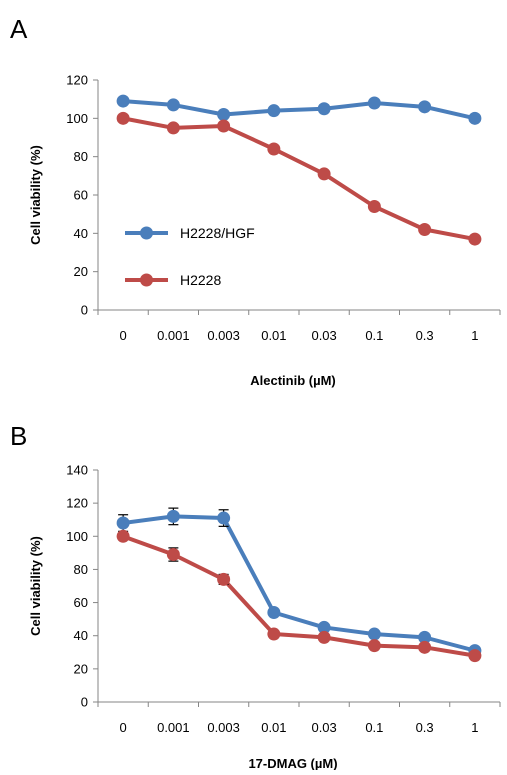 This screenshot has width=507, height=775. Describe the element at coordinates (292, 763) in the screenshot. I see `x-axis-title: 17-DMAG (µM)` at that location.